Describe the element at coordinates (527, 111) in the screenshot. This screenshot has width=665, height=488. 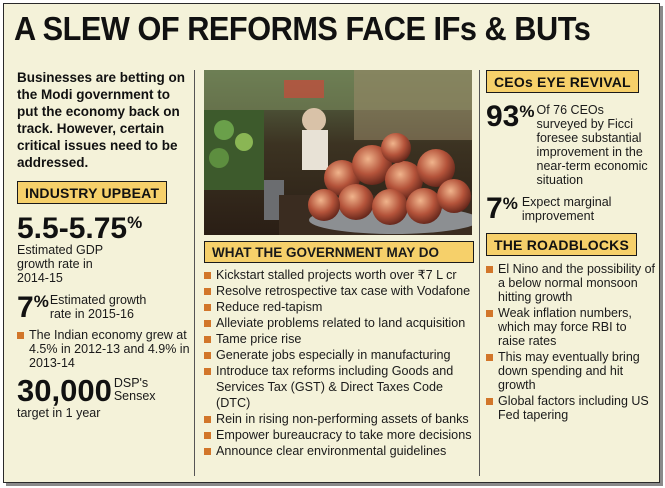
I see `ceo-stat1-unit: %` at that location.